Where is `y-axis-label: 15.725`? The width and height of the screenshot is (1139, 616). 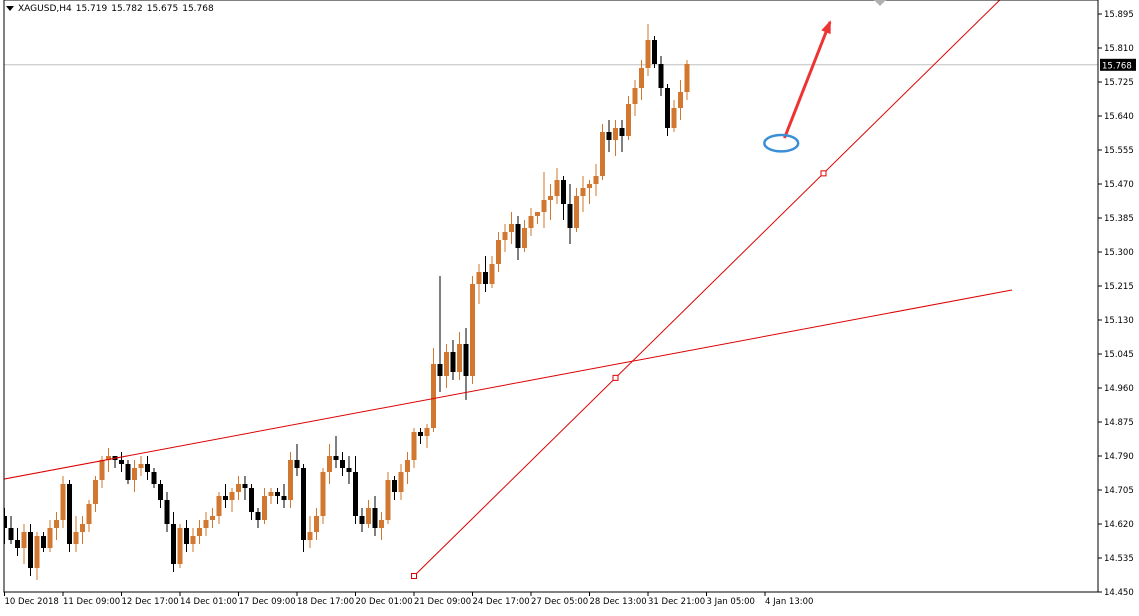
y-axis-label: 15.725 is located at coordinates (1119, 83).